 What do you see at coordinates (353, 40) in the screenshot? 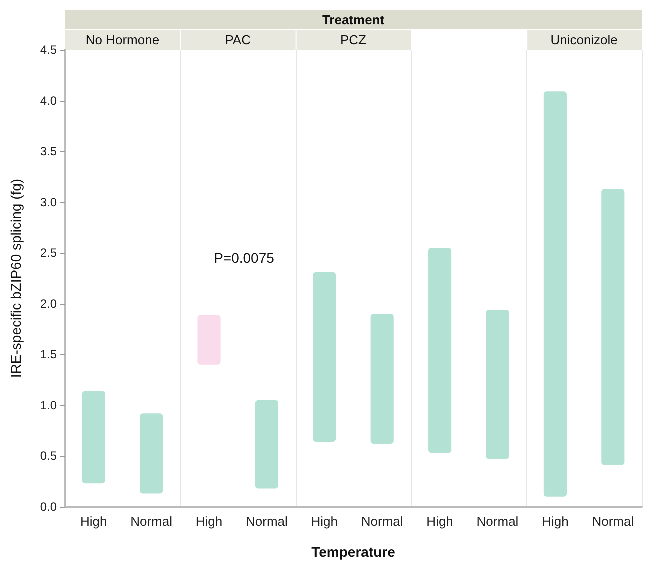
I see `text: PCZ` at bounding box center [353, 40].